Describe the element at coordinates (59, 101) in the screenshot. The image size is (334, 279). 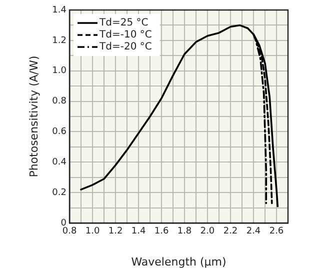
I see `y-tick-label: 0.8` at that location.